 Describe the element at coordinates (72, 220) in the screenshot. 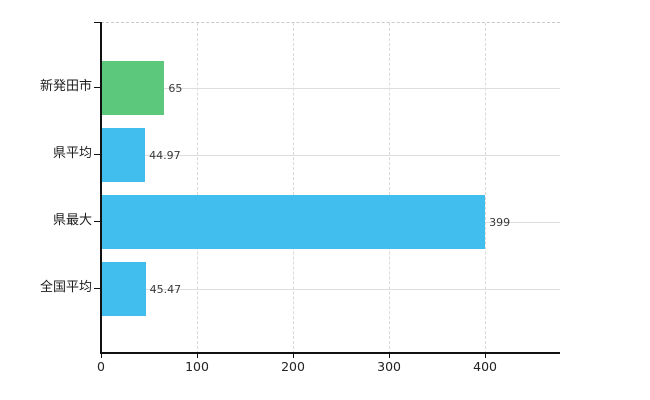

I see `category-label-2: 県最大` at that location.